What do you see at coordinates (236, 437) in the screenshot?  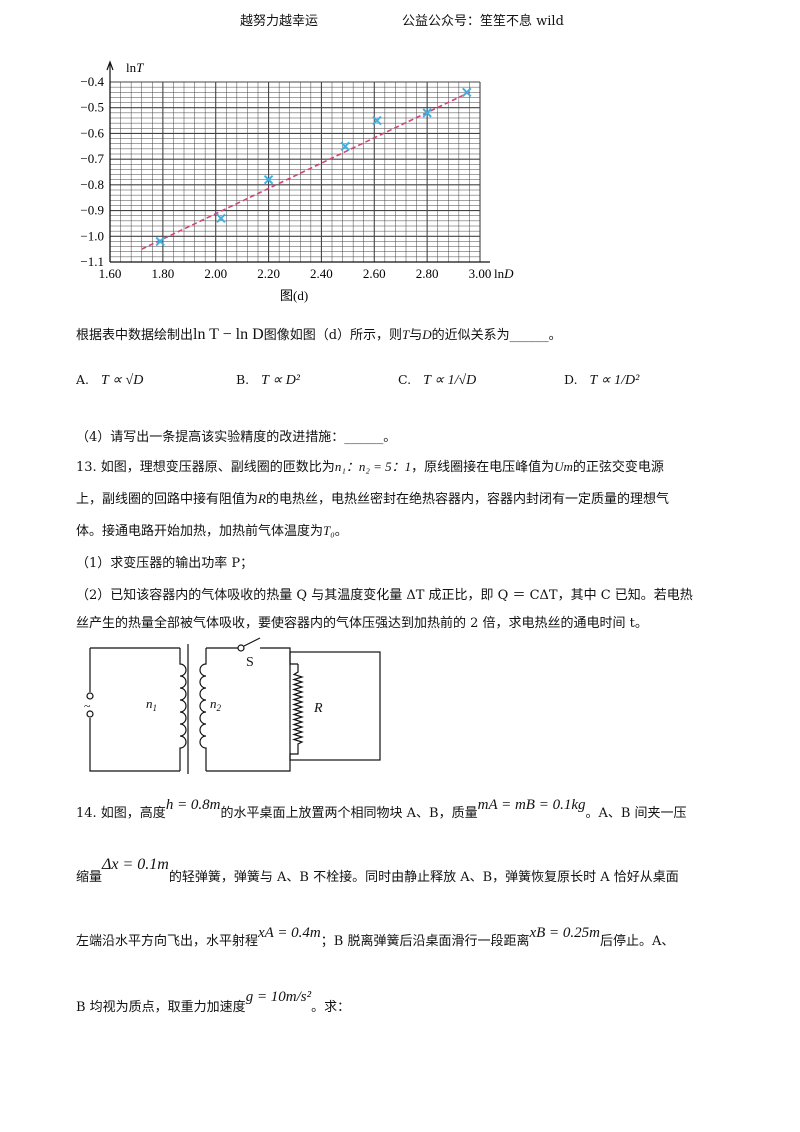 I see `q12-part4: （4）请写出一条提高该实验精度的改进措施：______。` at bounding box center [236, 437].